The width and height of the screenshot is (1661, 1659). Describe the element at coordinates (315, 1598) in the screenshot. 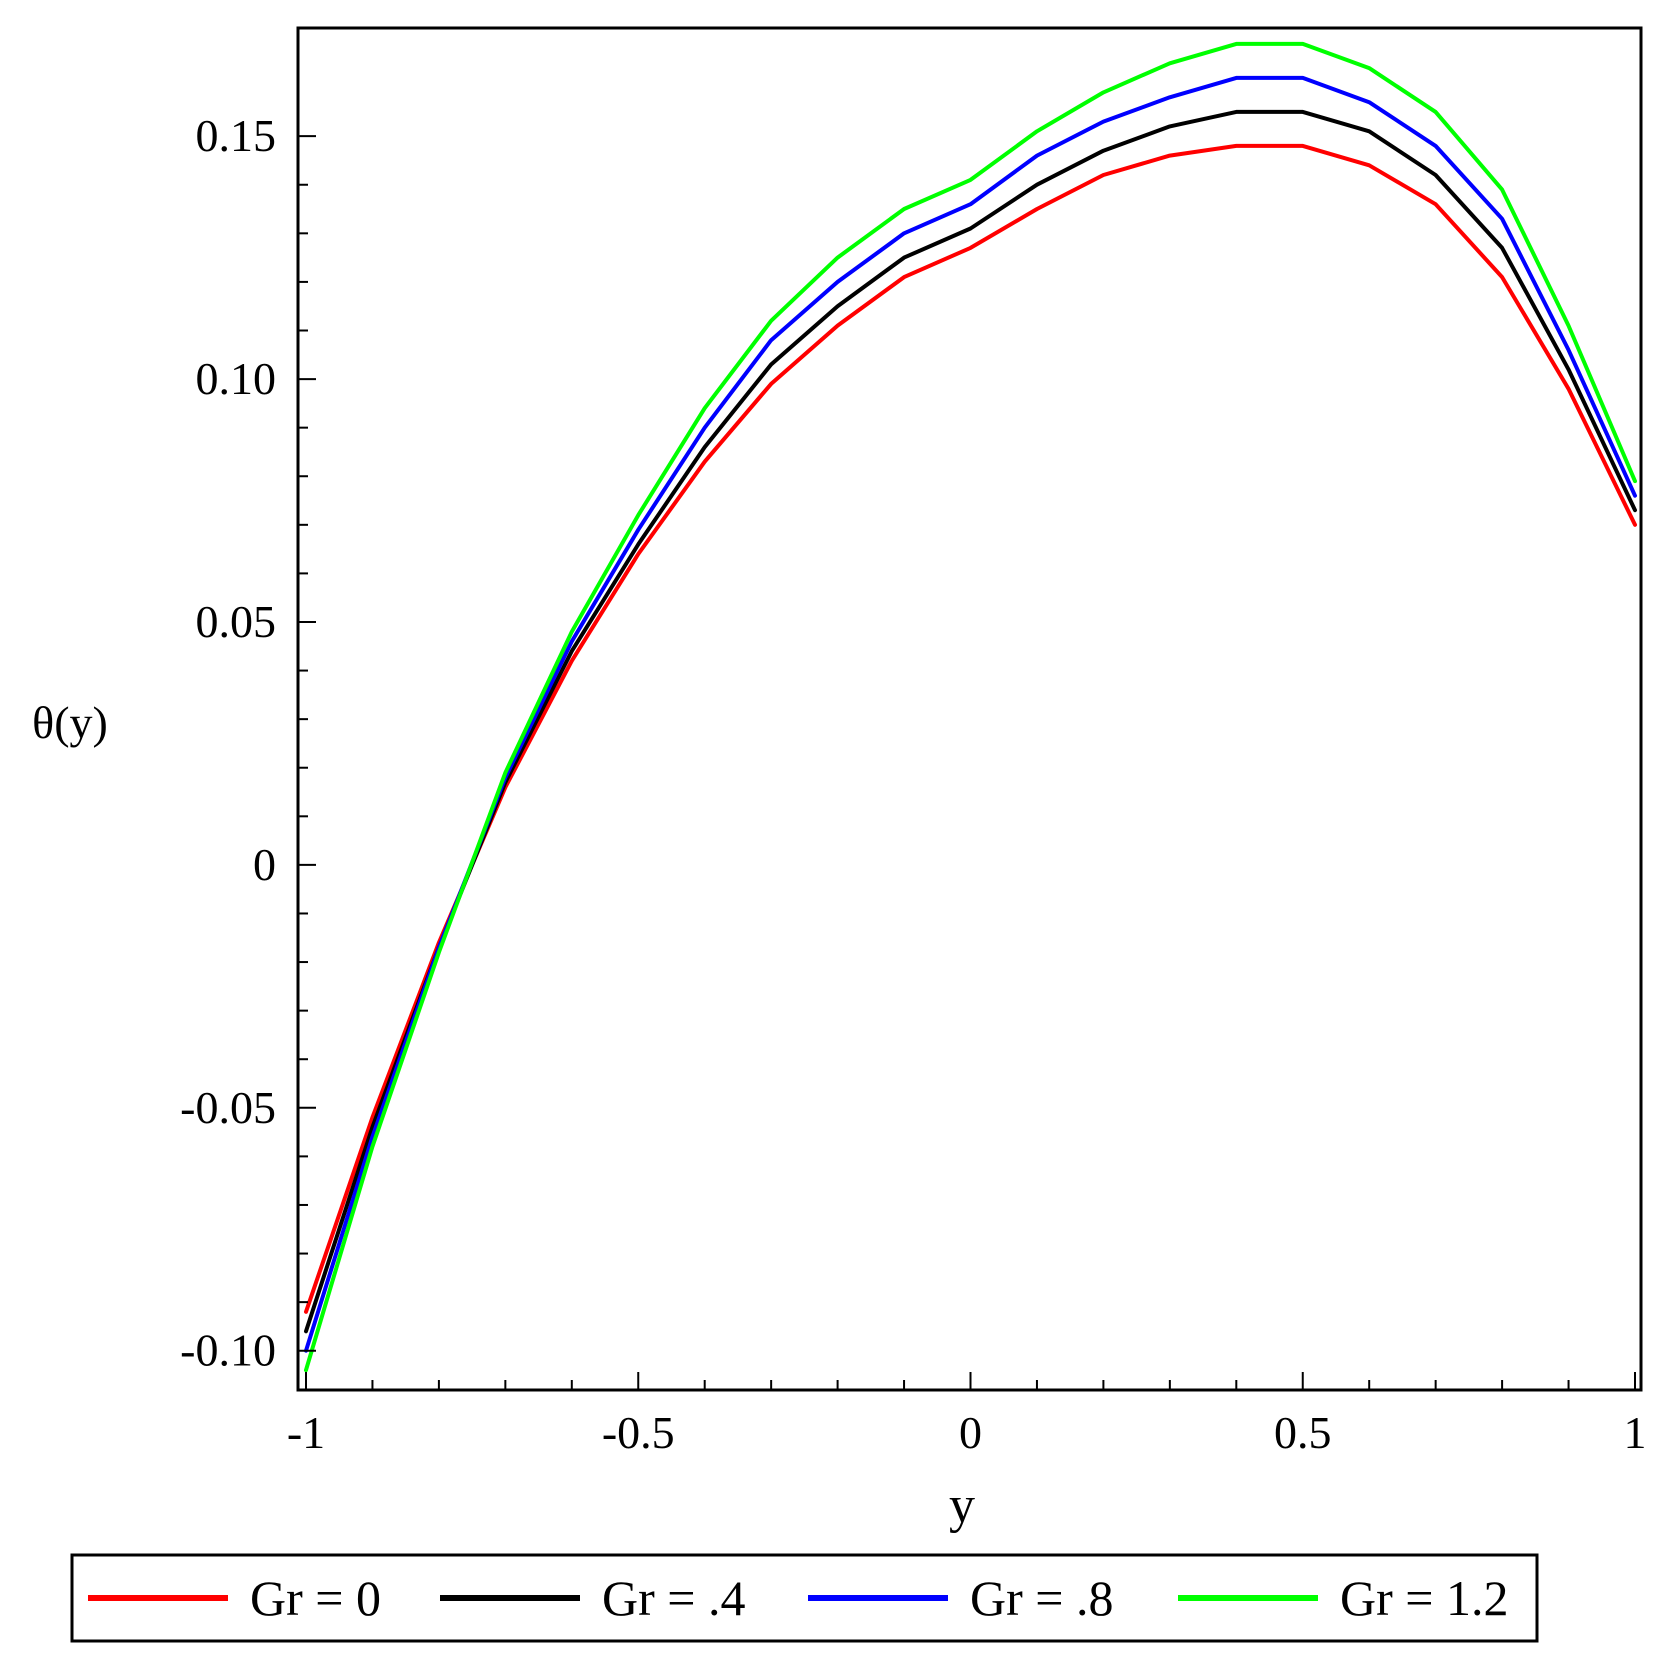

I see `legend-label-0: Gr = 0` at that location.